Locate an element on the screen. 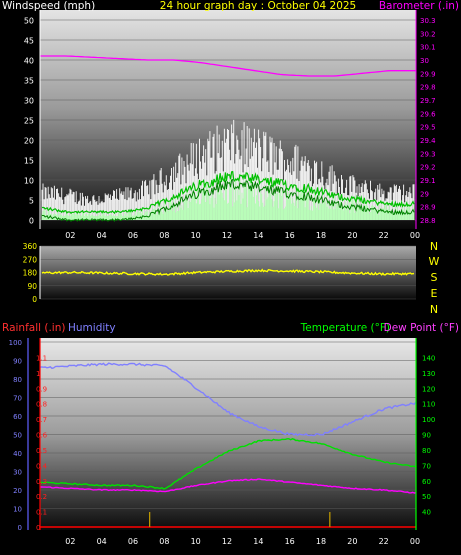 The width and height of the screenshot is (461, 555). humidity-y-tick: 20 is located at coordinates (17, 491).